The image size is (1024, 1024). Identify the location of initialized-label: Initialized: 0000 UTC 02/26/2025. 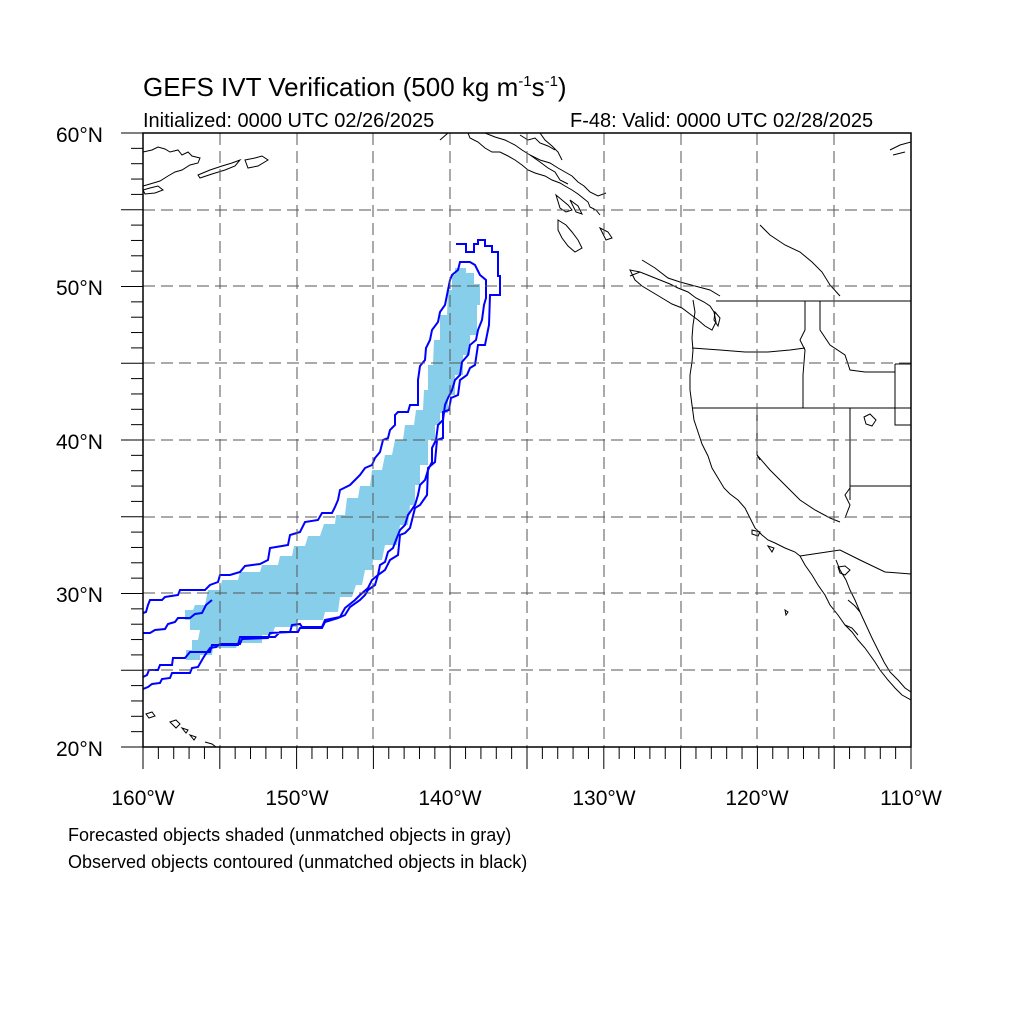
(289, 121).